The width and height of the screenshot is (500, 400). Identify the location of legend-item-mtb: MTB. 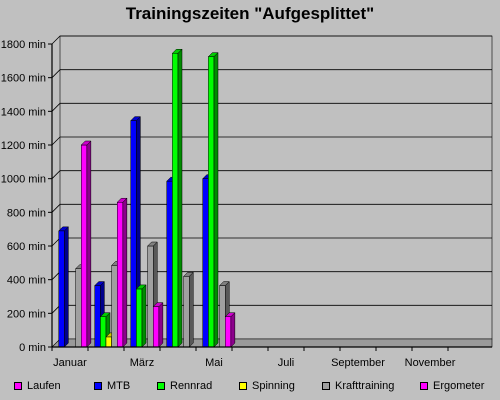
(112, 386).